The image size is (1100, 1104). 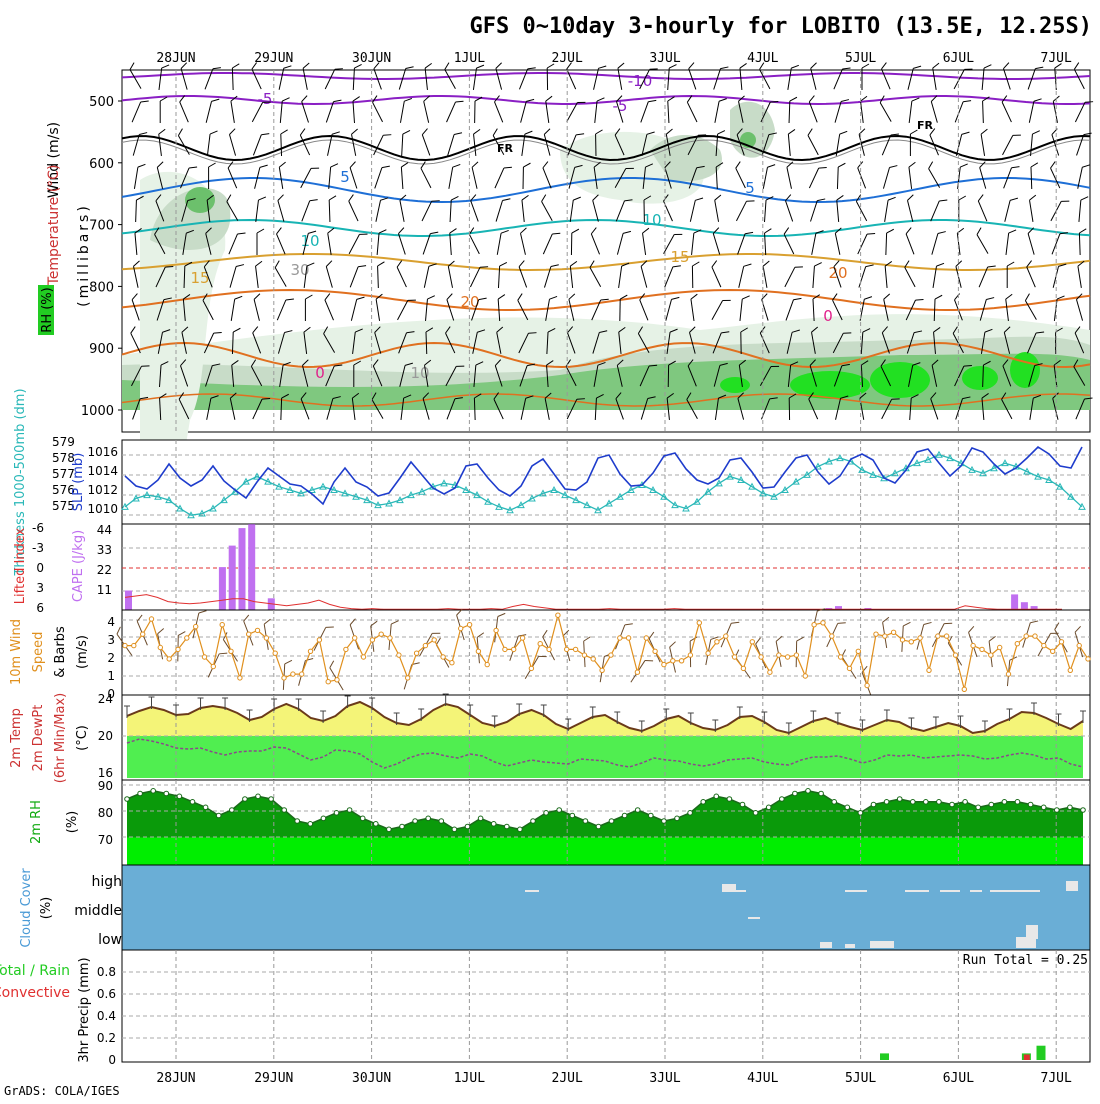 What do you see at coordinates (273, 58) in the screenshot?
I see `day-label-top: 29JUN` at bounding box center [273, 58].